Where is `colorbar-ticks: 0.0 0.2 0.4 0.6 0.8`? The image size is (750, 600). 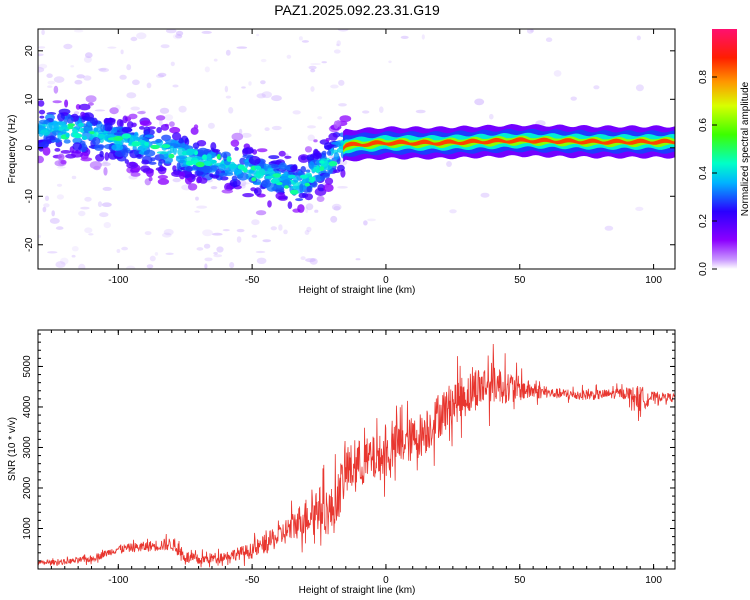 colorbar-ticks: 0.0 0.2 0.4 0.6 0.8 is located at coordinates (707, 173).